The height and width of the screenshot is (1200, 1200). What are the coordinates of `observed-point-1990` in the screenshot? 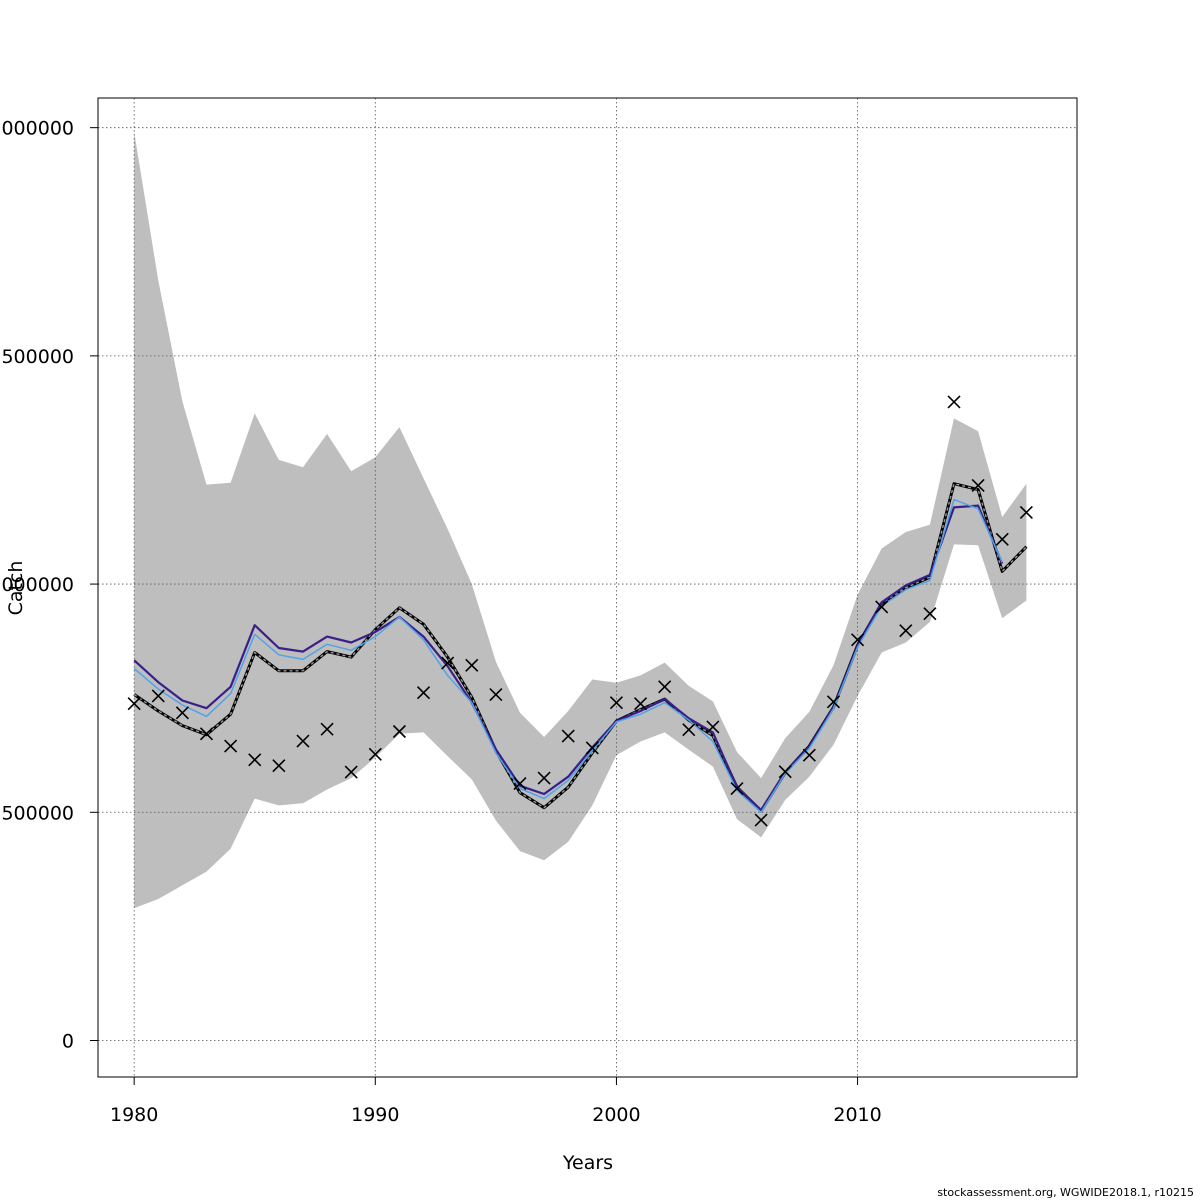 It's located at (375, 754).